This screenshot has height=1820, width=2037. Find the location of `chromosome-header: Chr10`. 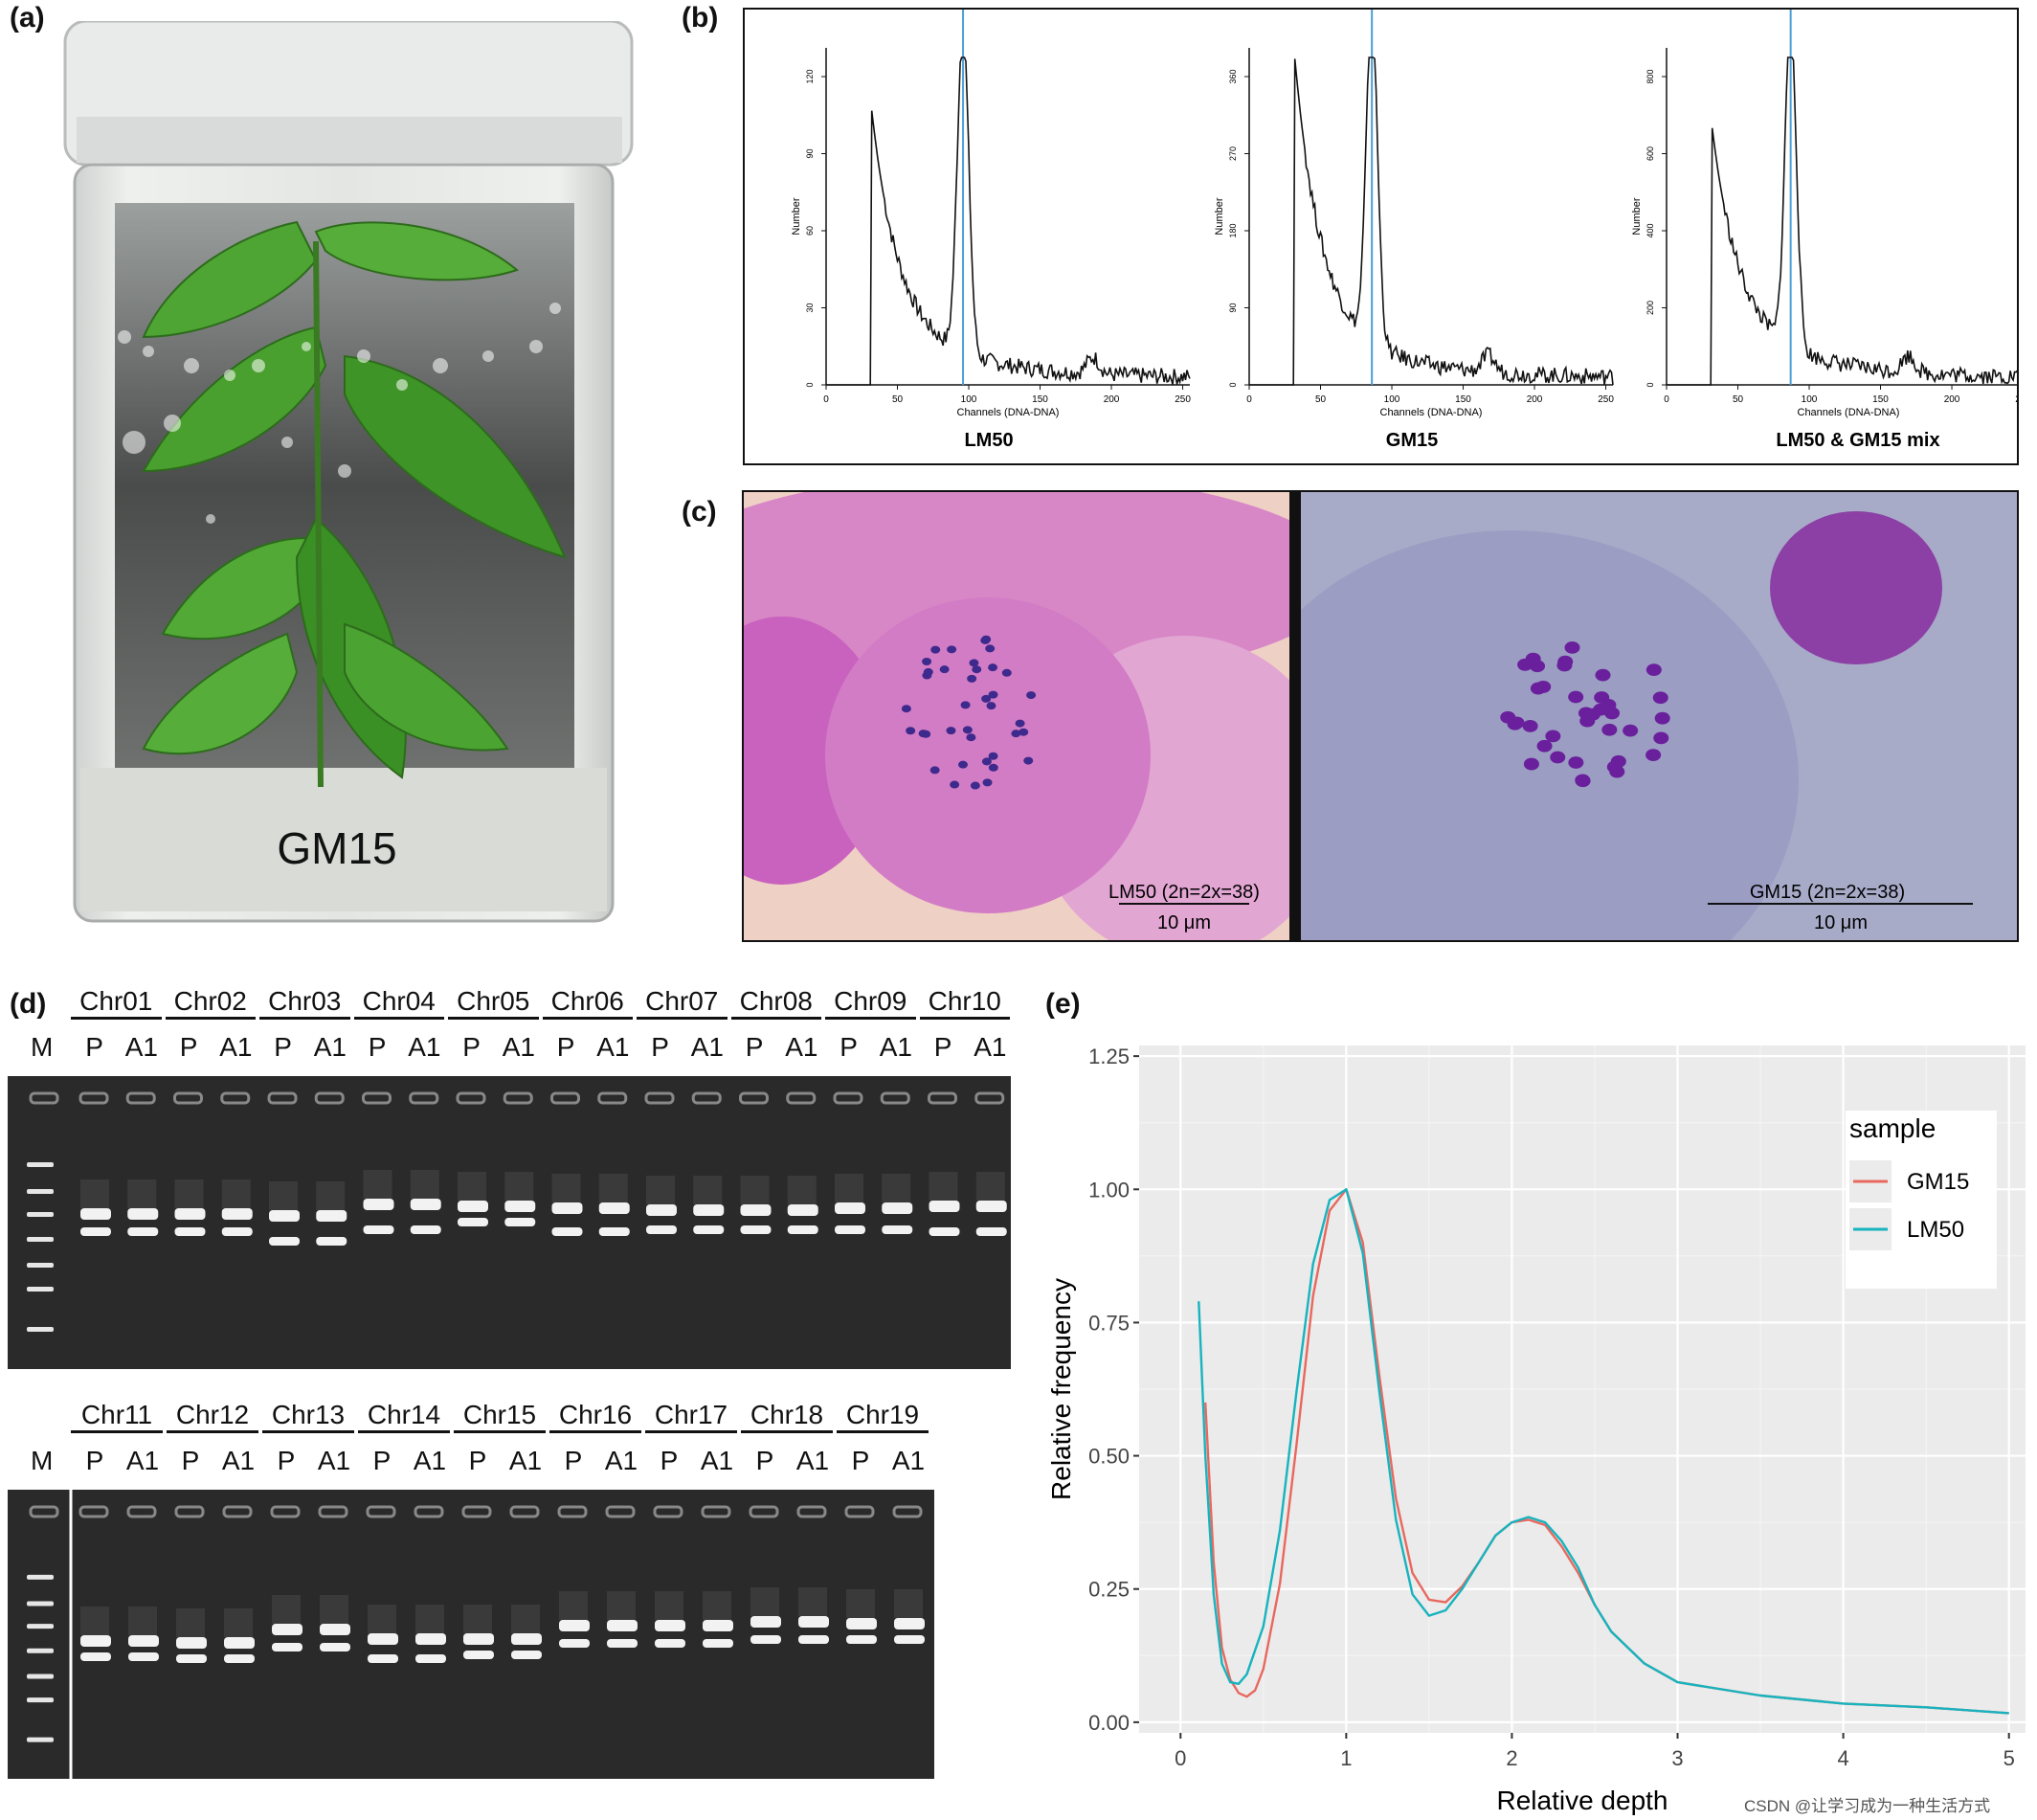

chromosome-header: Chr10 is located at coordinates (965, 1003).